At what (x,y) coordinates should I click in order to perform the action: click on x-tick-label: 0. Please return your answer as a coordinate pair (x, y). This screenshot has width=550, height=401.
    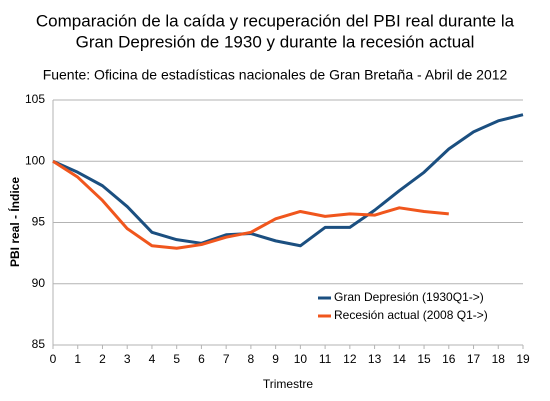
    Looking at the image, I should click on (53, 359).